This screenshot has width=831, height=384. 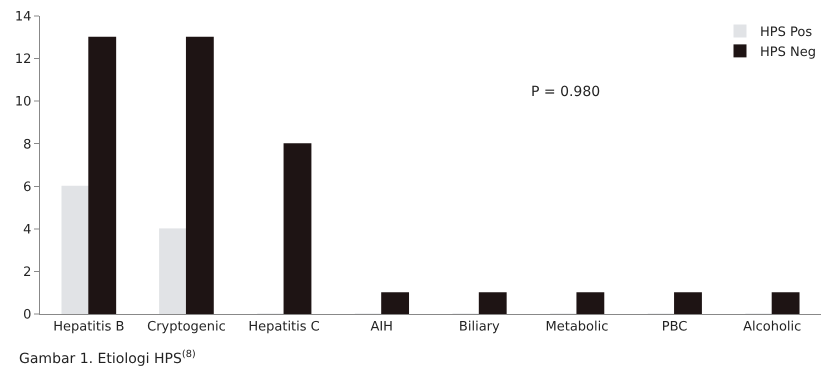 I want to click on x-tick-label: Metabolic, so click(x=577, y=327).